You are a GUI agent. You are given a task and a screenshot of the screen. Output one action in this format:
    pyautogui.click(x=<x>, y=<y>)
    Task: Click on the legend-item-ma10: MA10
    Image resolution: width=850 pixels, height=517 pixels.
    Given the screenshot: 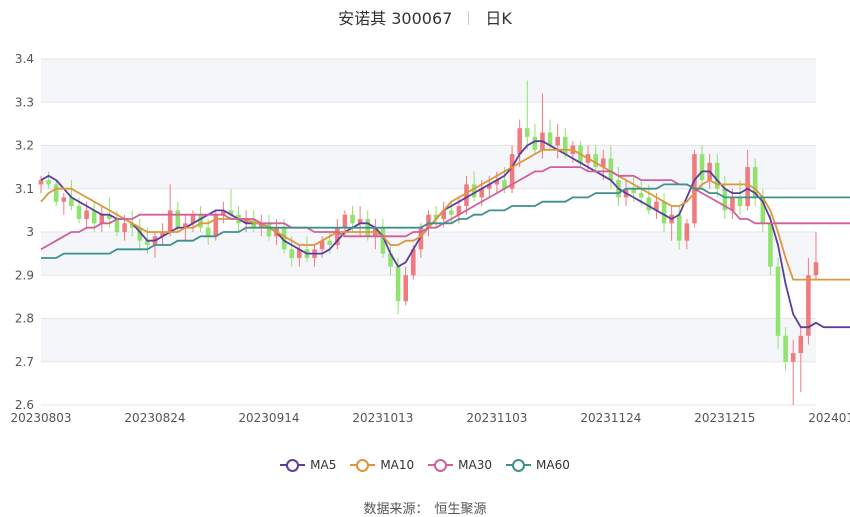 What is the action you would take?
    pyautogui.click(x=382, y=465)
    